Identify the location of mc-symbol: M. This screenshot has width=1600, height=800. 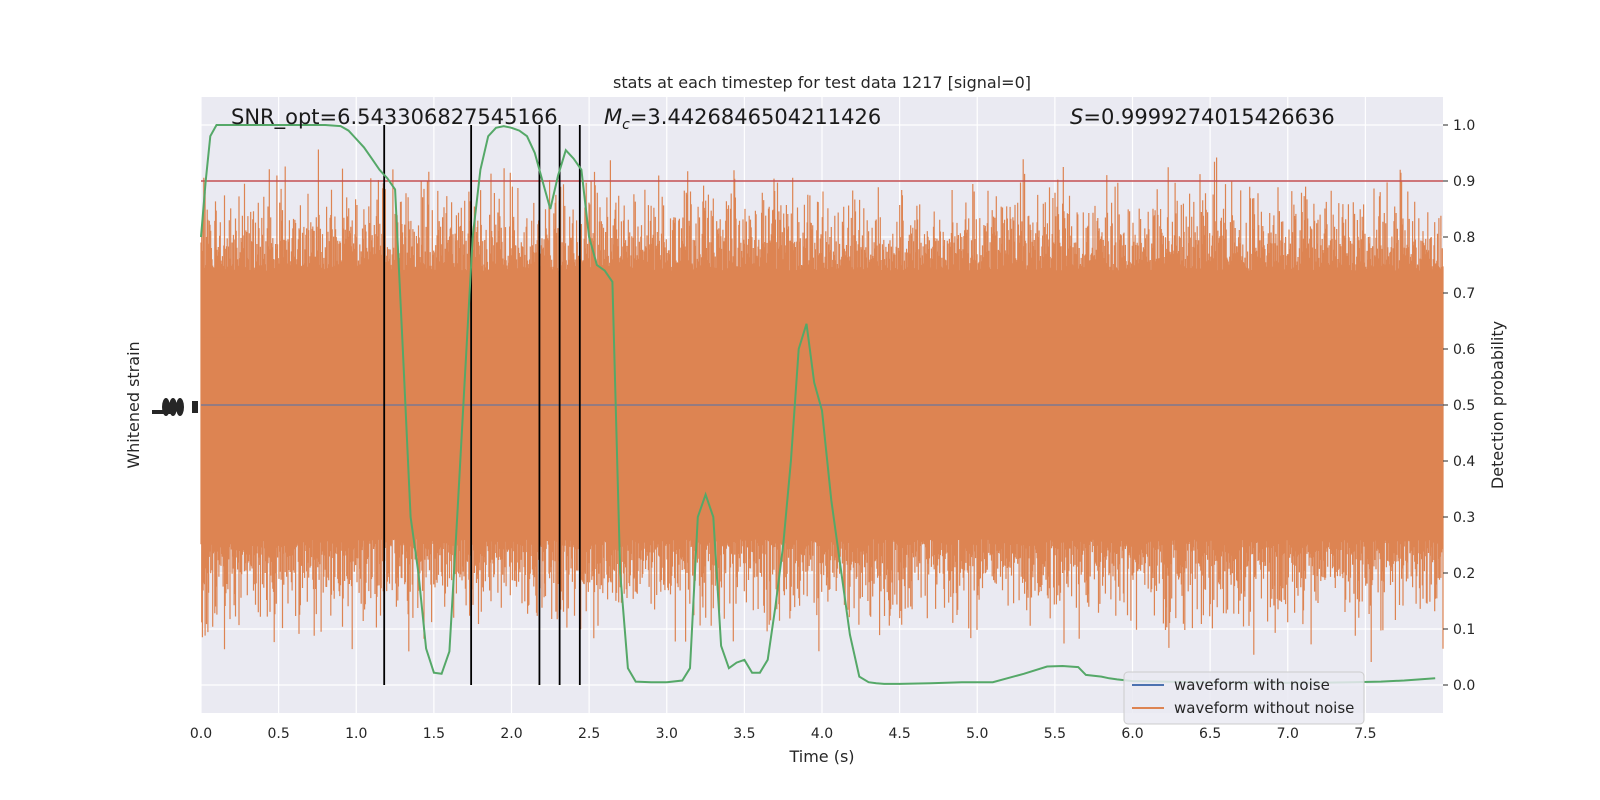
(613, 117).